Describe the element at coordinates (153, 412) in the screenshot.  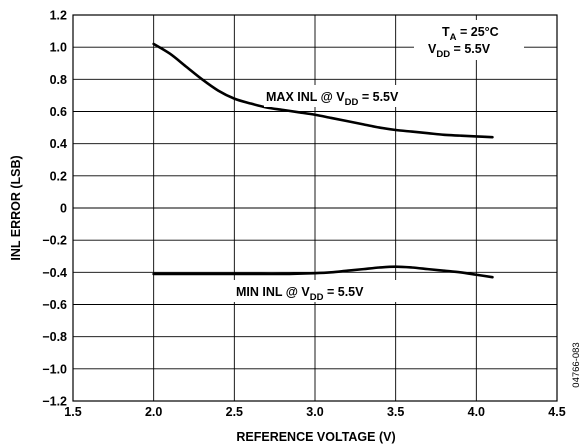
I see `x-tick-label: 2.0` at that location.